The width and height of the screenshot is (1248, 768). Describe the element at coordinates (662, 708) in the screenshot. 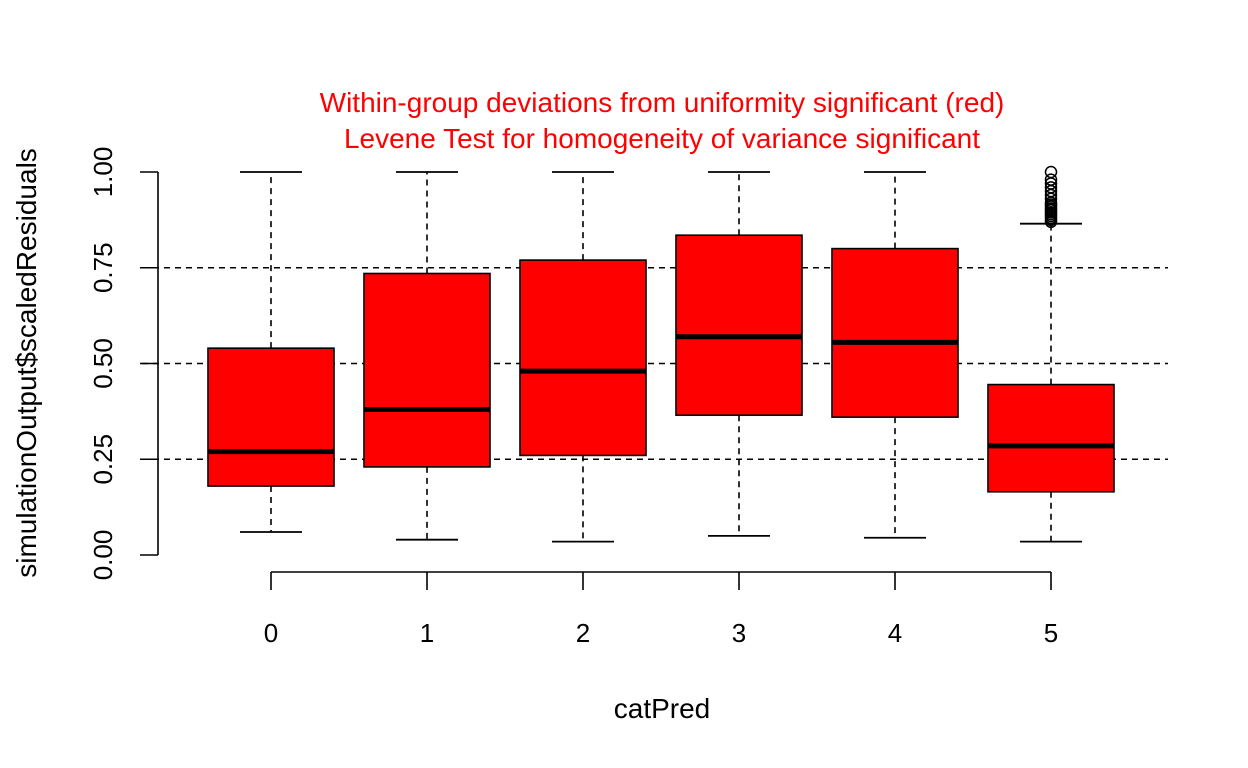

I see `x-axis-label: catPred` at that location.